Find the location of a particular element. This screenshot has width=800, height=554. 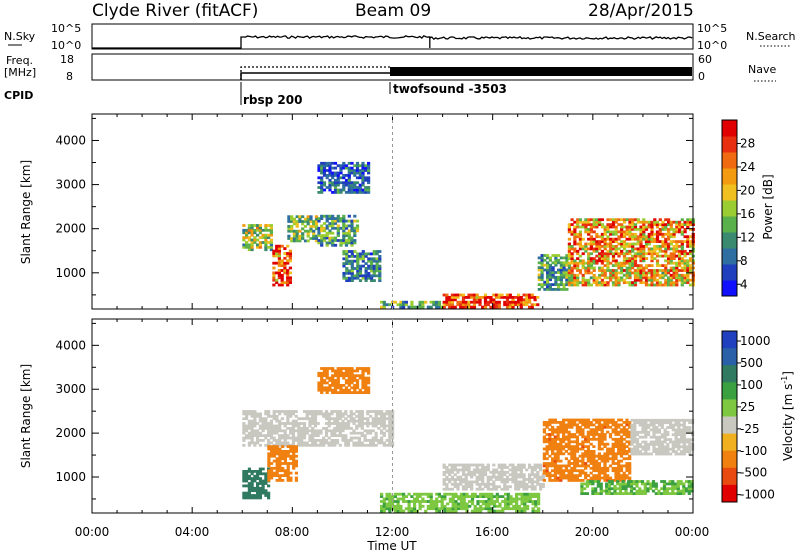

nave-trace-rbsp is located at coordinates (315, 76).